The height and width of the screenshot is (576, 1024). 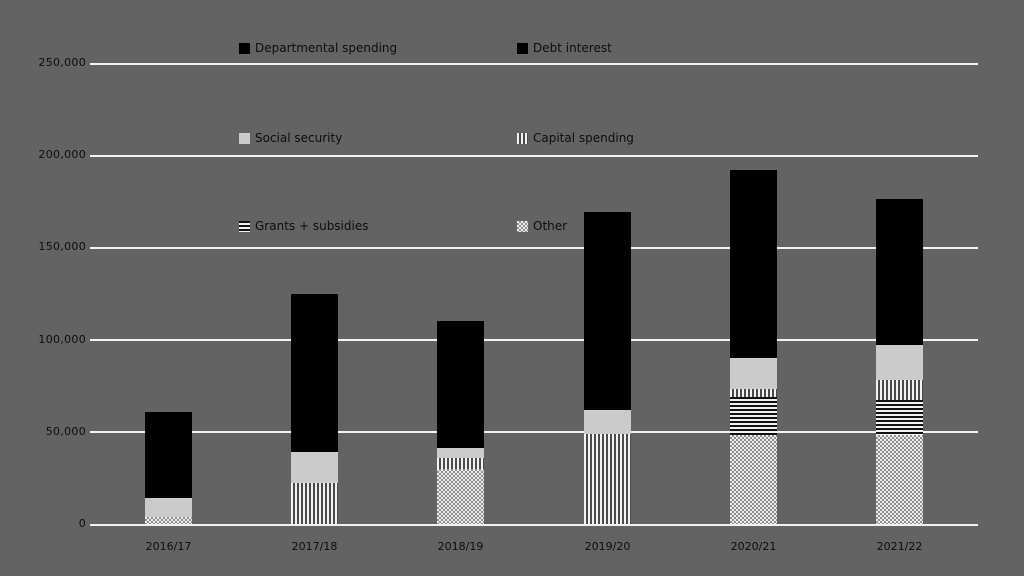 I want to click on x-tick-label: 2019/20, so click(x=607, y=546).